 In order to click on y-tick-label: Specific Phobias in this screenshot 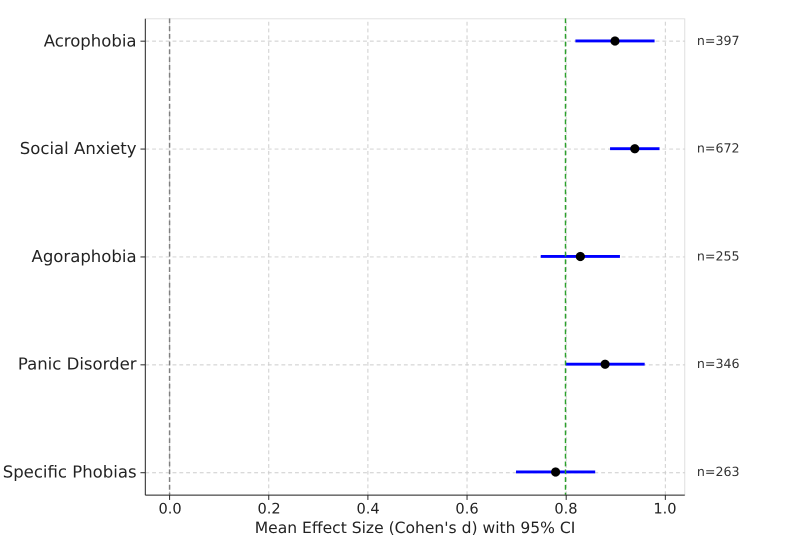, I will do `click(69, 472)`.